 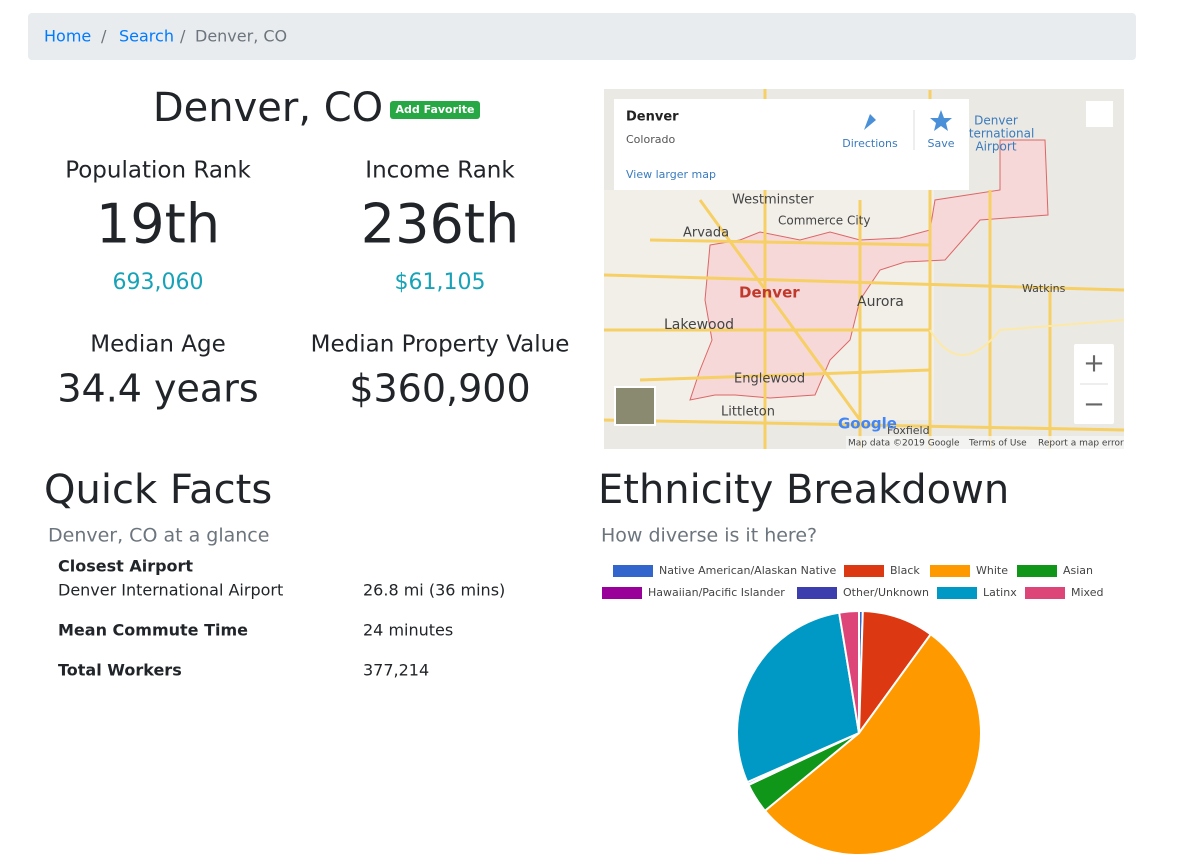 I want to click on satellite-toggle, so click(x=635, y=406).